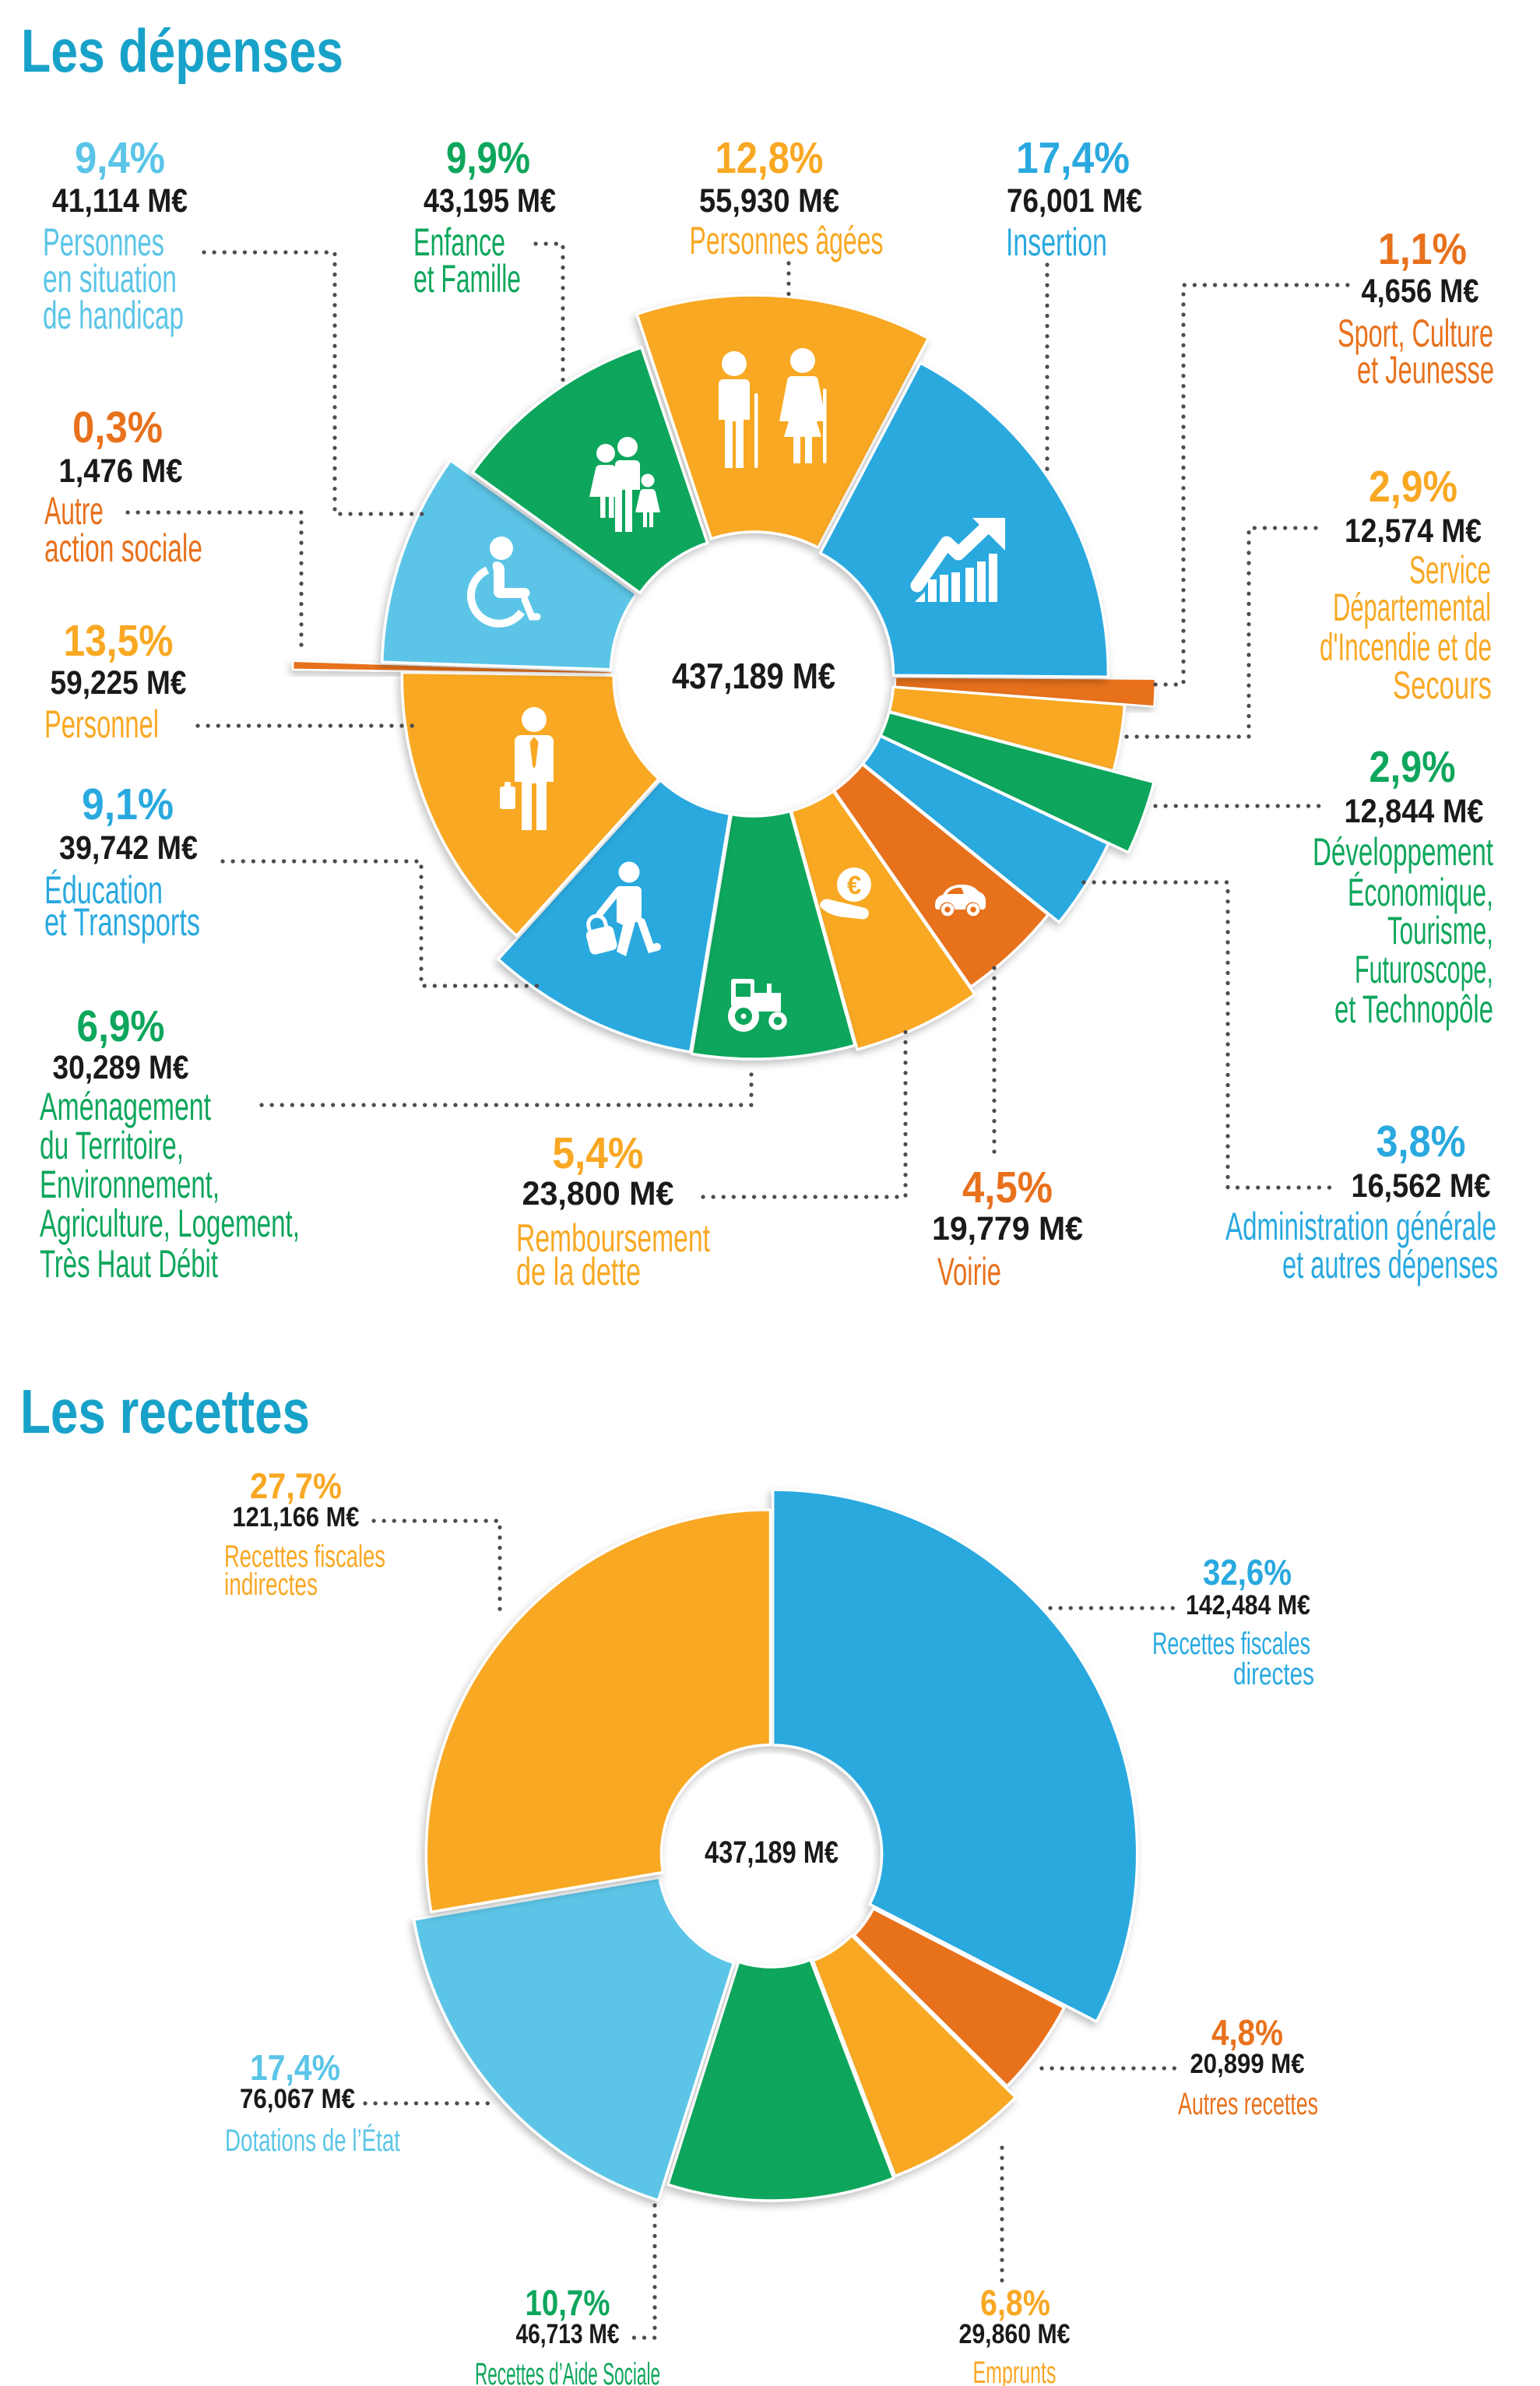  What do you see at coordinates (120, 158) in the screenshot?
I see `svg-text: 9,4%` at bounding box center [120, 158].